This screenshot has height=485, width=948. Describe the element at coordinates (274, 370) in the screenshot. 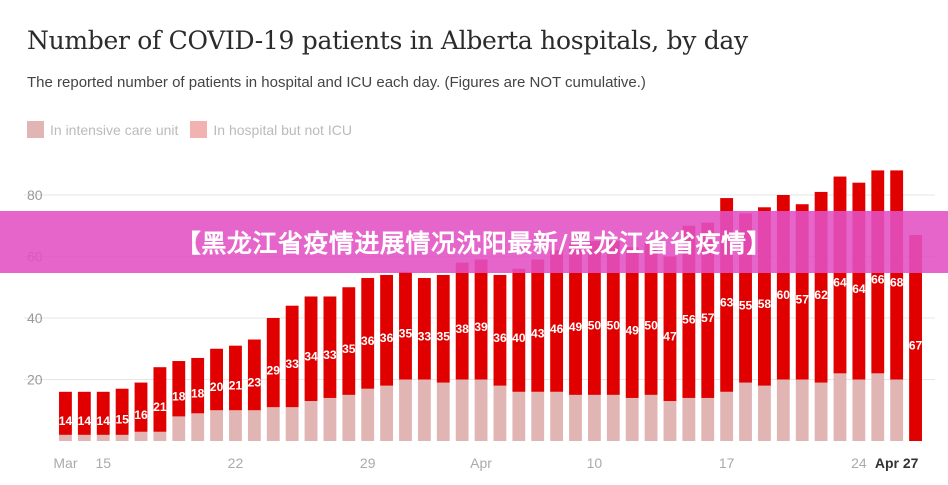

I see `bar-value-label: 29` at that location.